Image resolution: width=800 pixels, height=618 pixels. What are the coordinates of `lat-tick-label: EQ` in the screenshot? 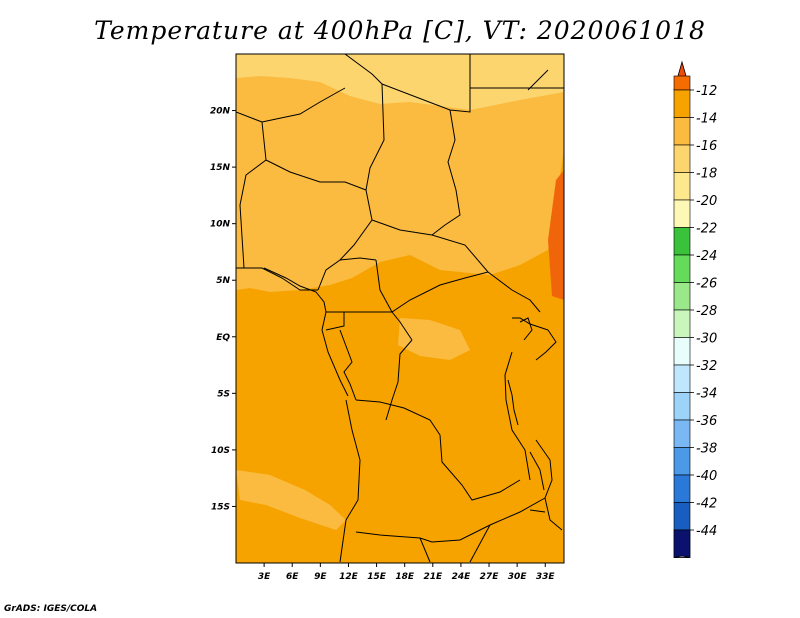 It's located at (223, 338).